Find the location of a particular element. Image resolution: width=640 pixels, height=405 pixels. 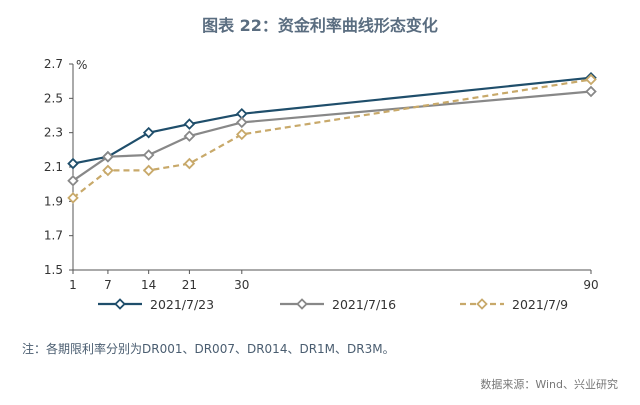

chart-legend: 2021/7/23 2021/7/16 2021/7/9 is located at coordinates (333, 304).